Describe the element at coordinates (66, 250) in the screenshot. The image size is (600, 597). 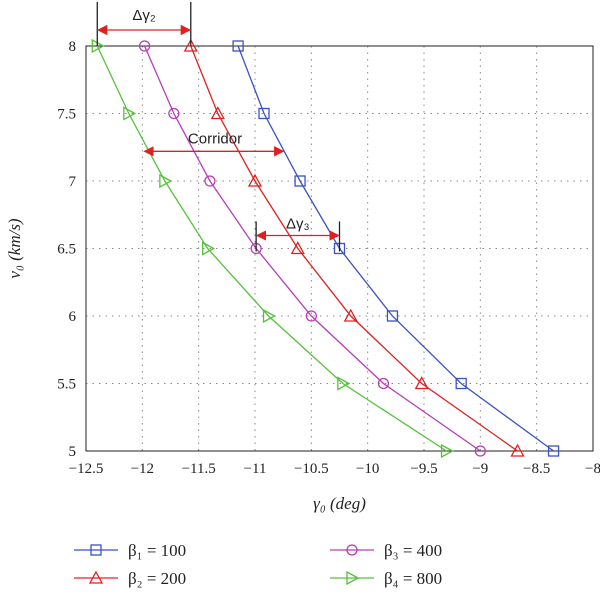
I see `y-tick-label: 6.5` at that location.